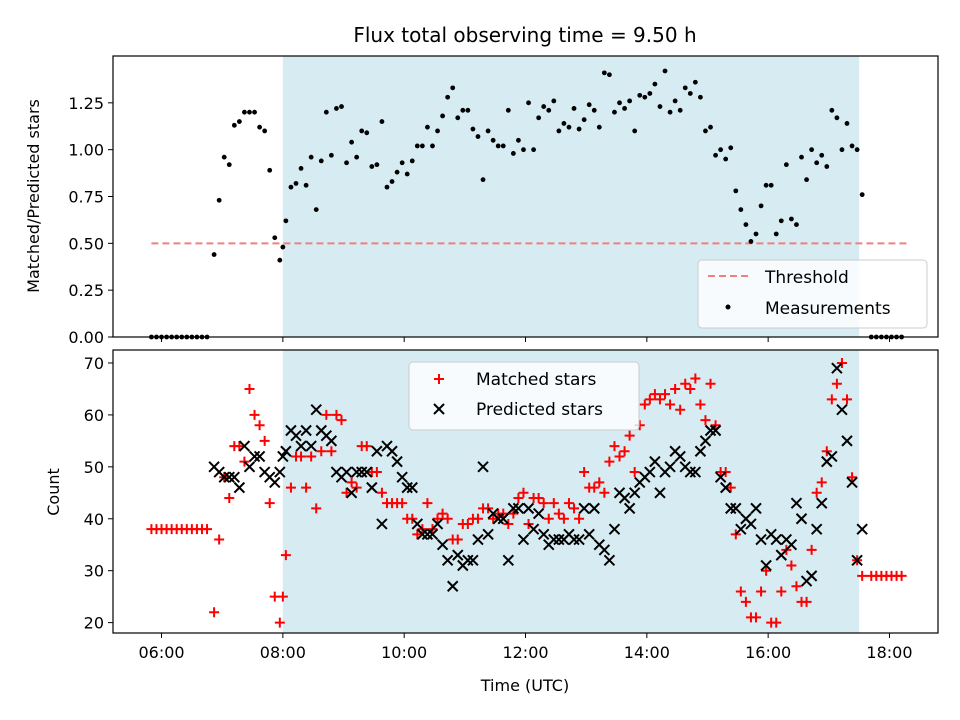 This screenshot has height=720, width=960. What do you see at coordinates (647, 652) in the screenshot?
I see `bottom-xtick-label: 14:00` at bounding box center [647, 652].